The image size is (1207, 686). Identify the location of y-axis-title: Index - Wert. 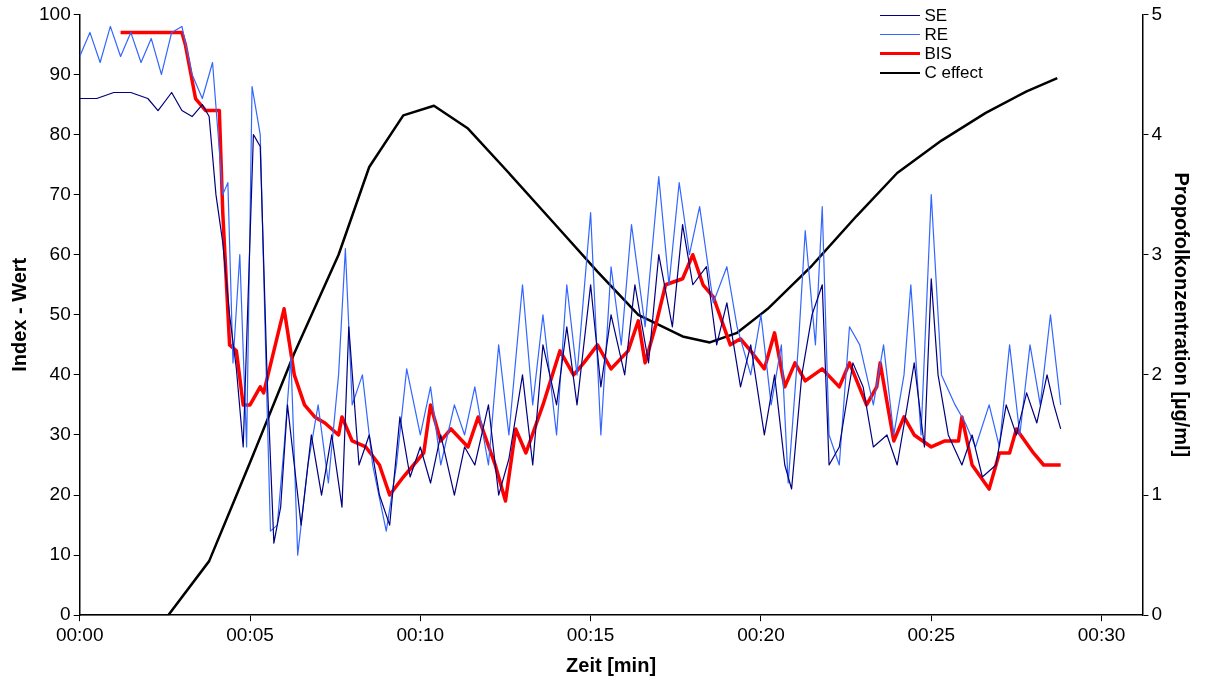
(18, 314).